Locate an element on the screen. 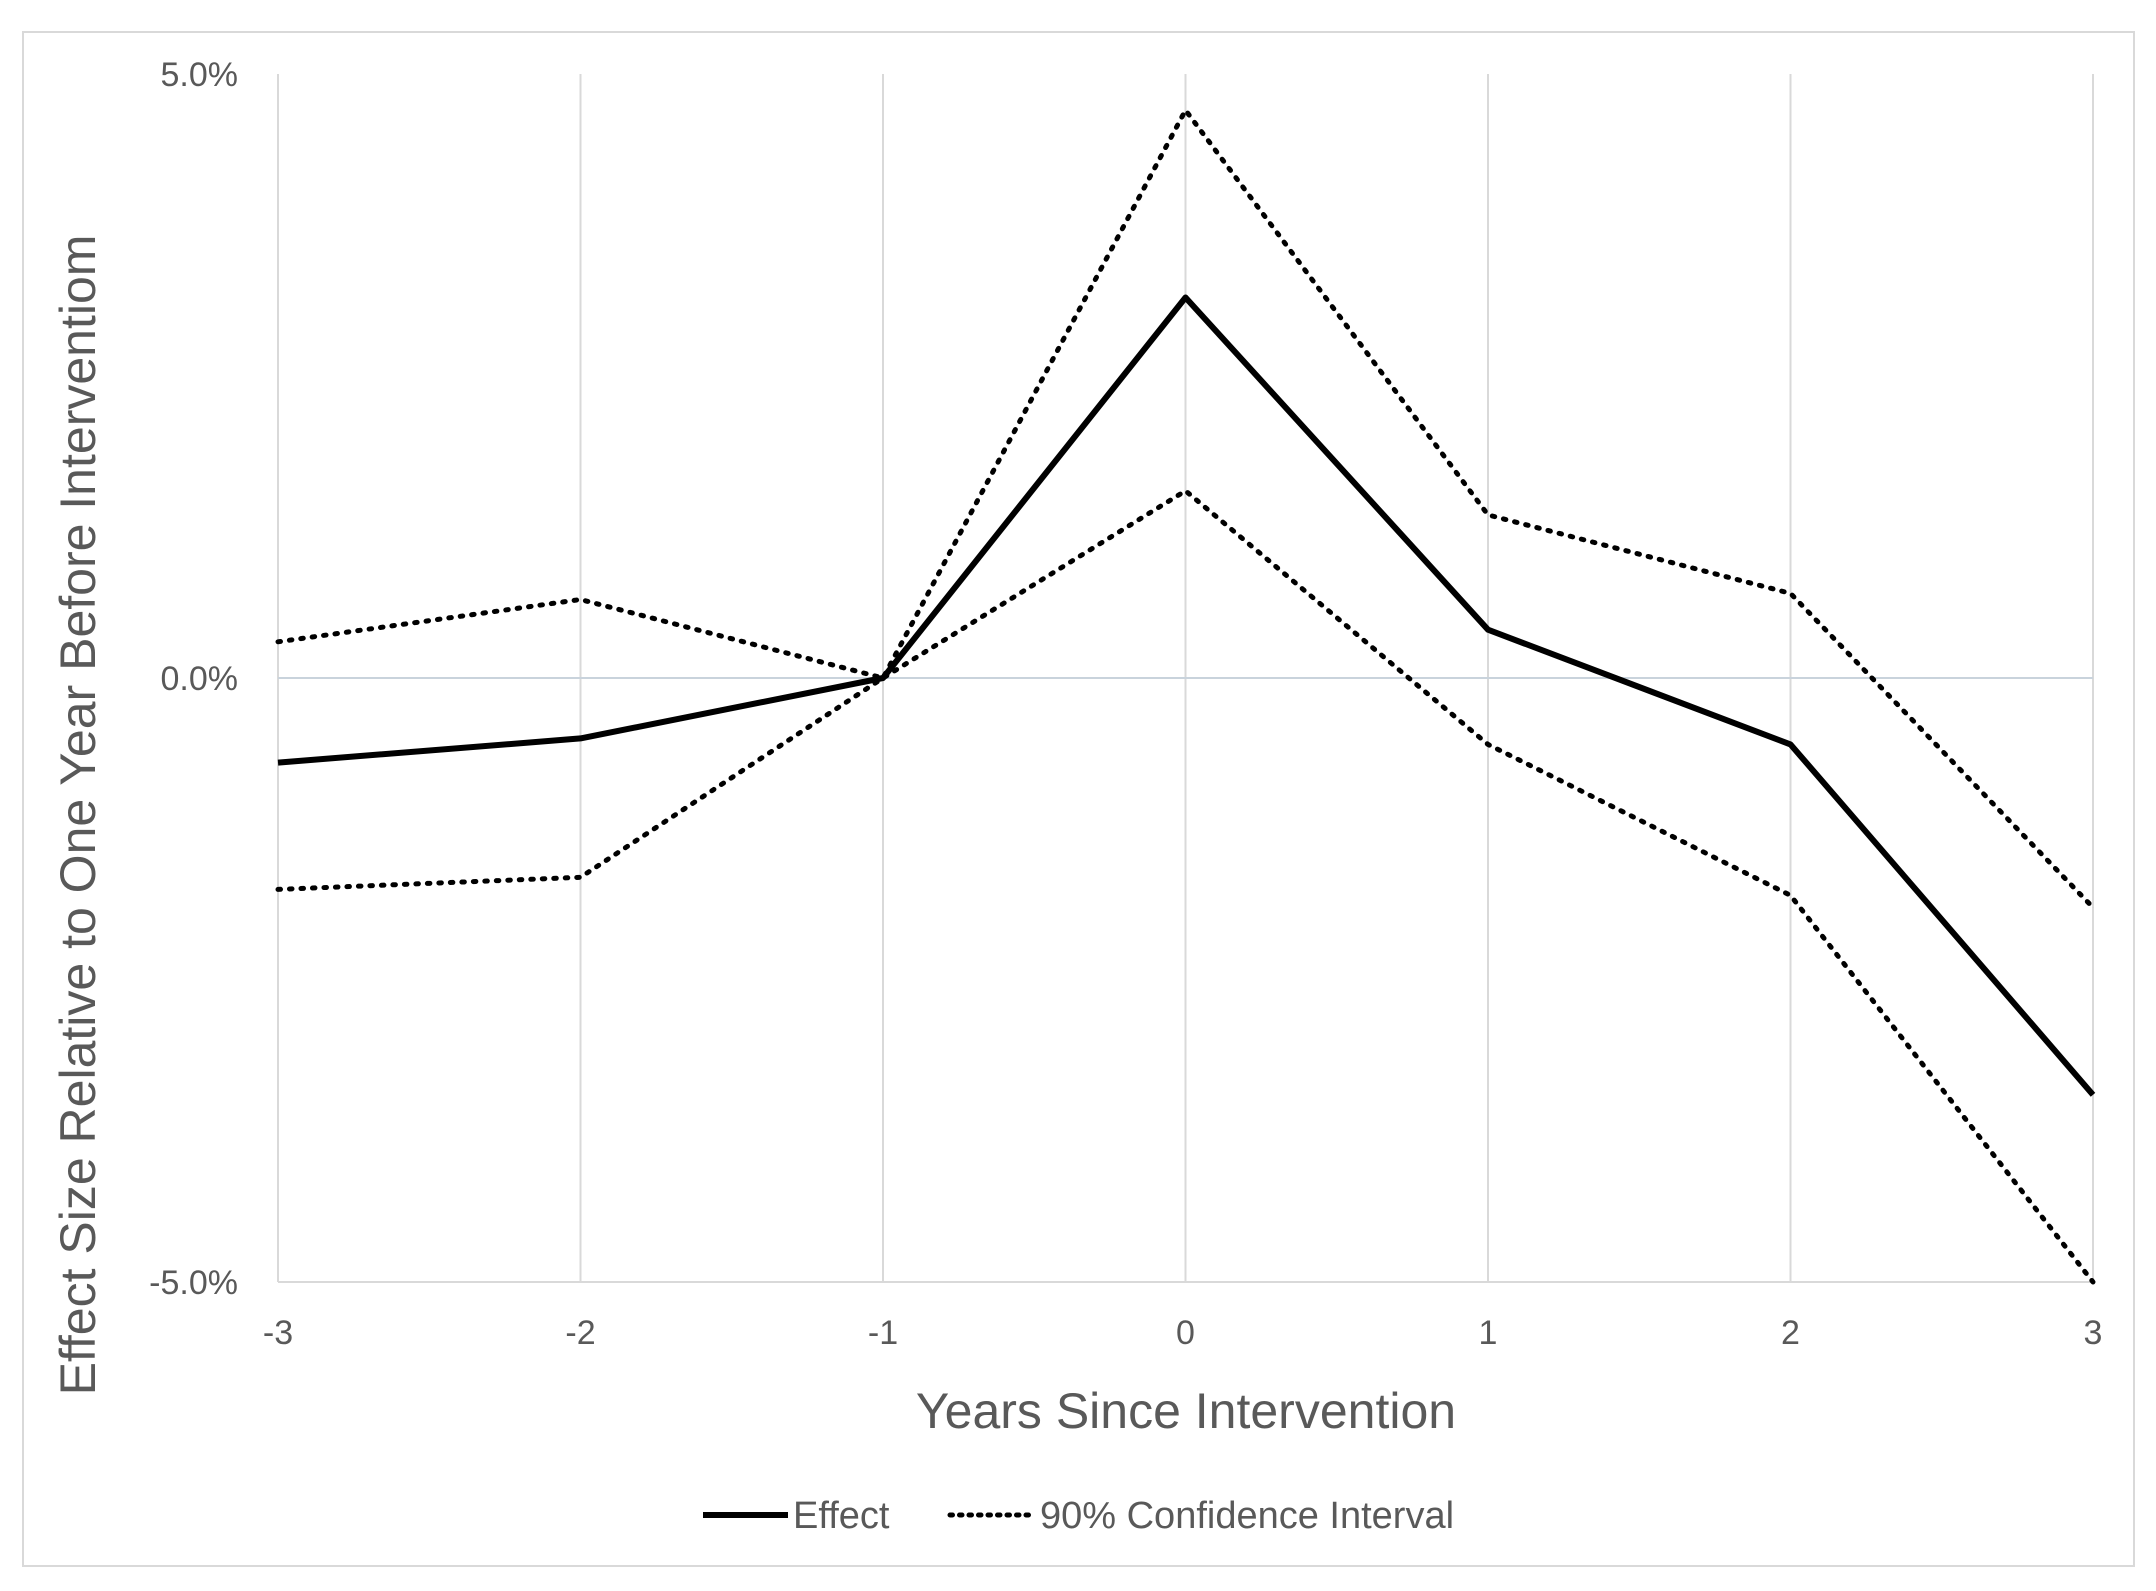 The width and height of the screenshot is (2156, 1591). x-axis-title: Years Since Intervention is located at coordinates (1186, 1411).